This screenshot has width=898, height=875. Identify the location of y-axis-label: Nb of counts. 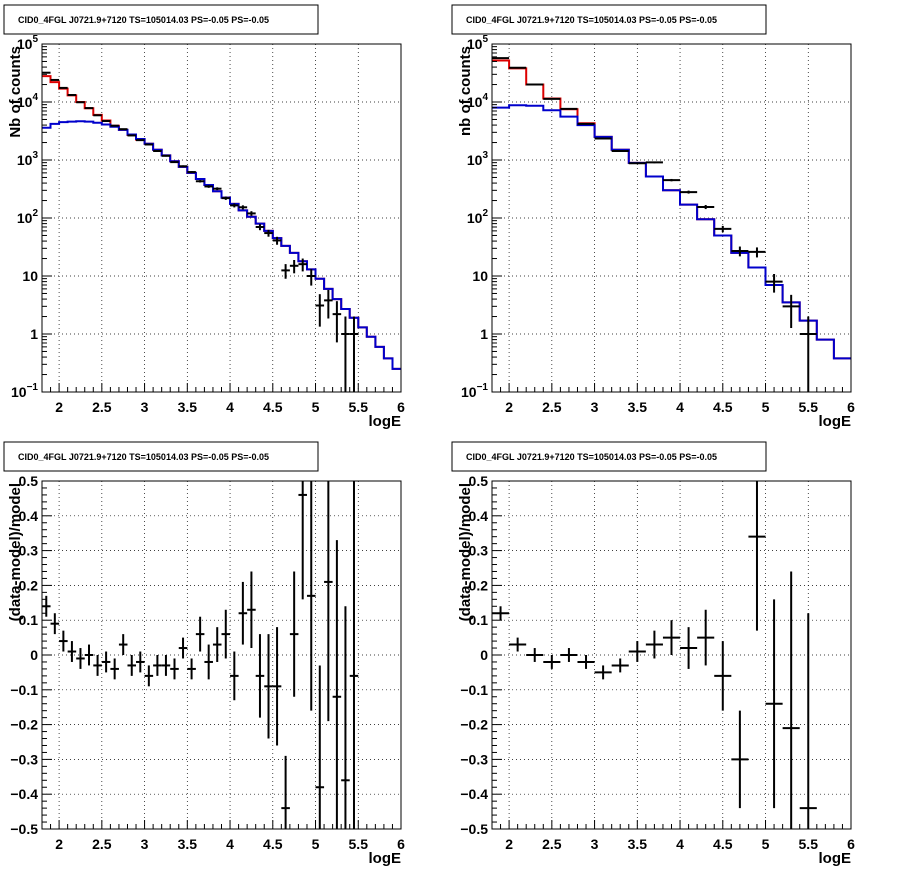
(15, 92).